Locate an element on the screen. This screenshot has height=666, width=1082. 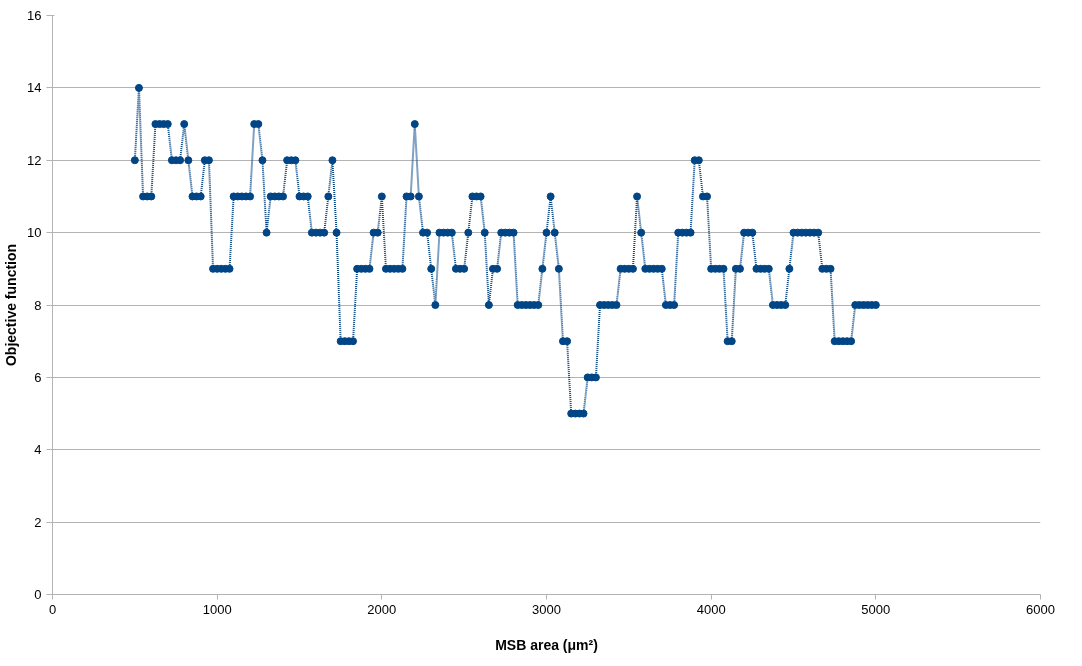
x-tick-label: 6000 is located at coordinates (1040, 609).